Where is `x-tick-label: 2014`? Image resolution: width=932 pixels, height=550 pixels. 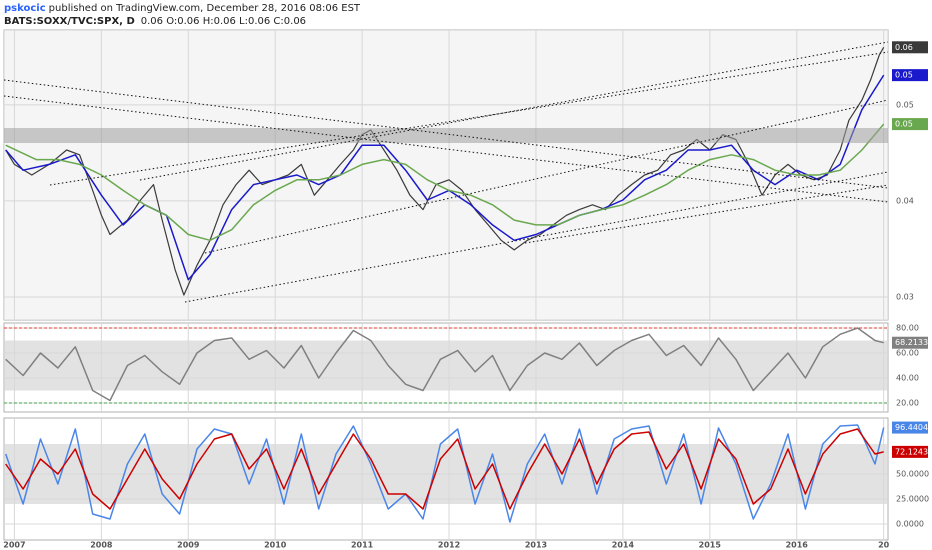
x-tick-label: 2014 is located at coordinates (623, 545).